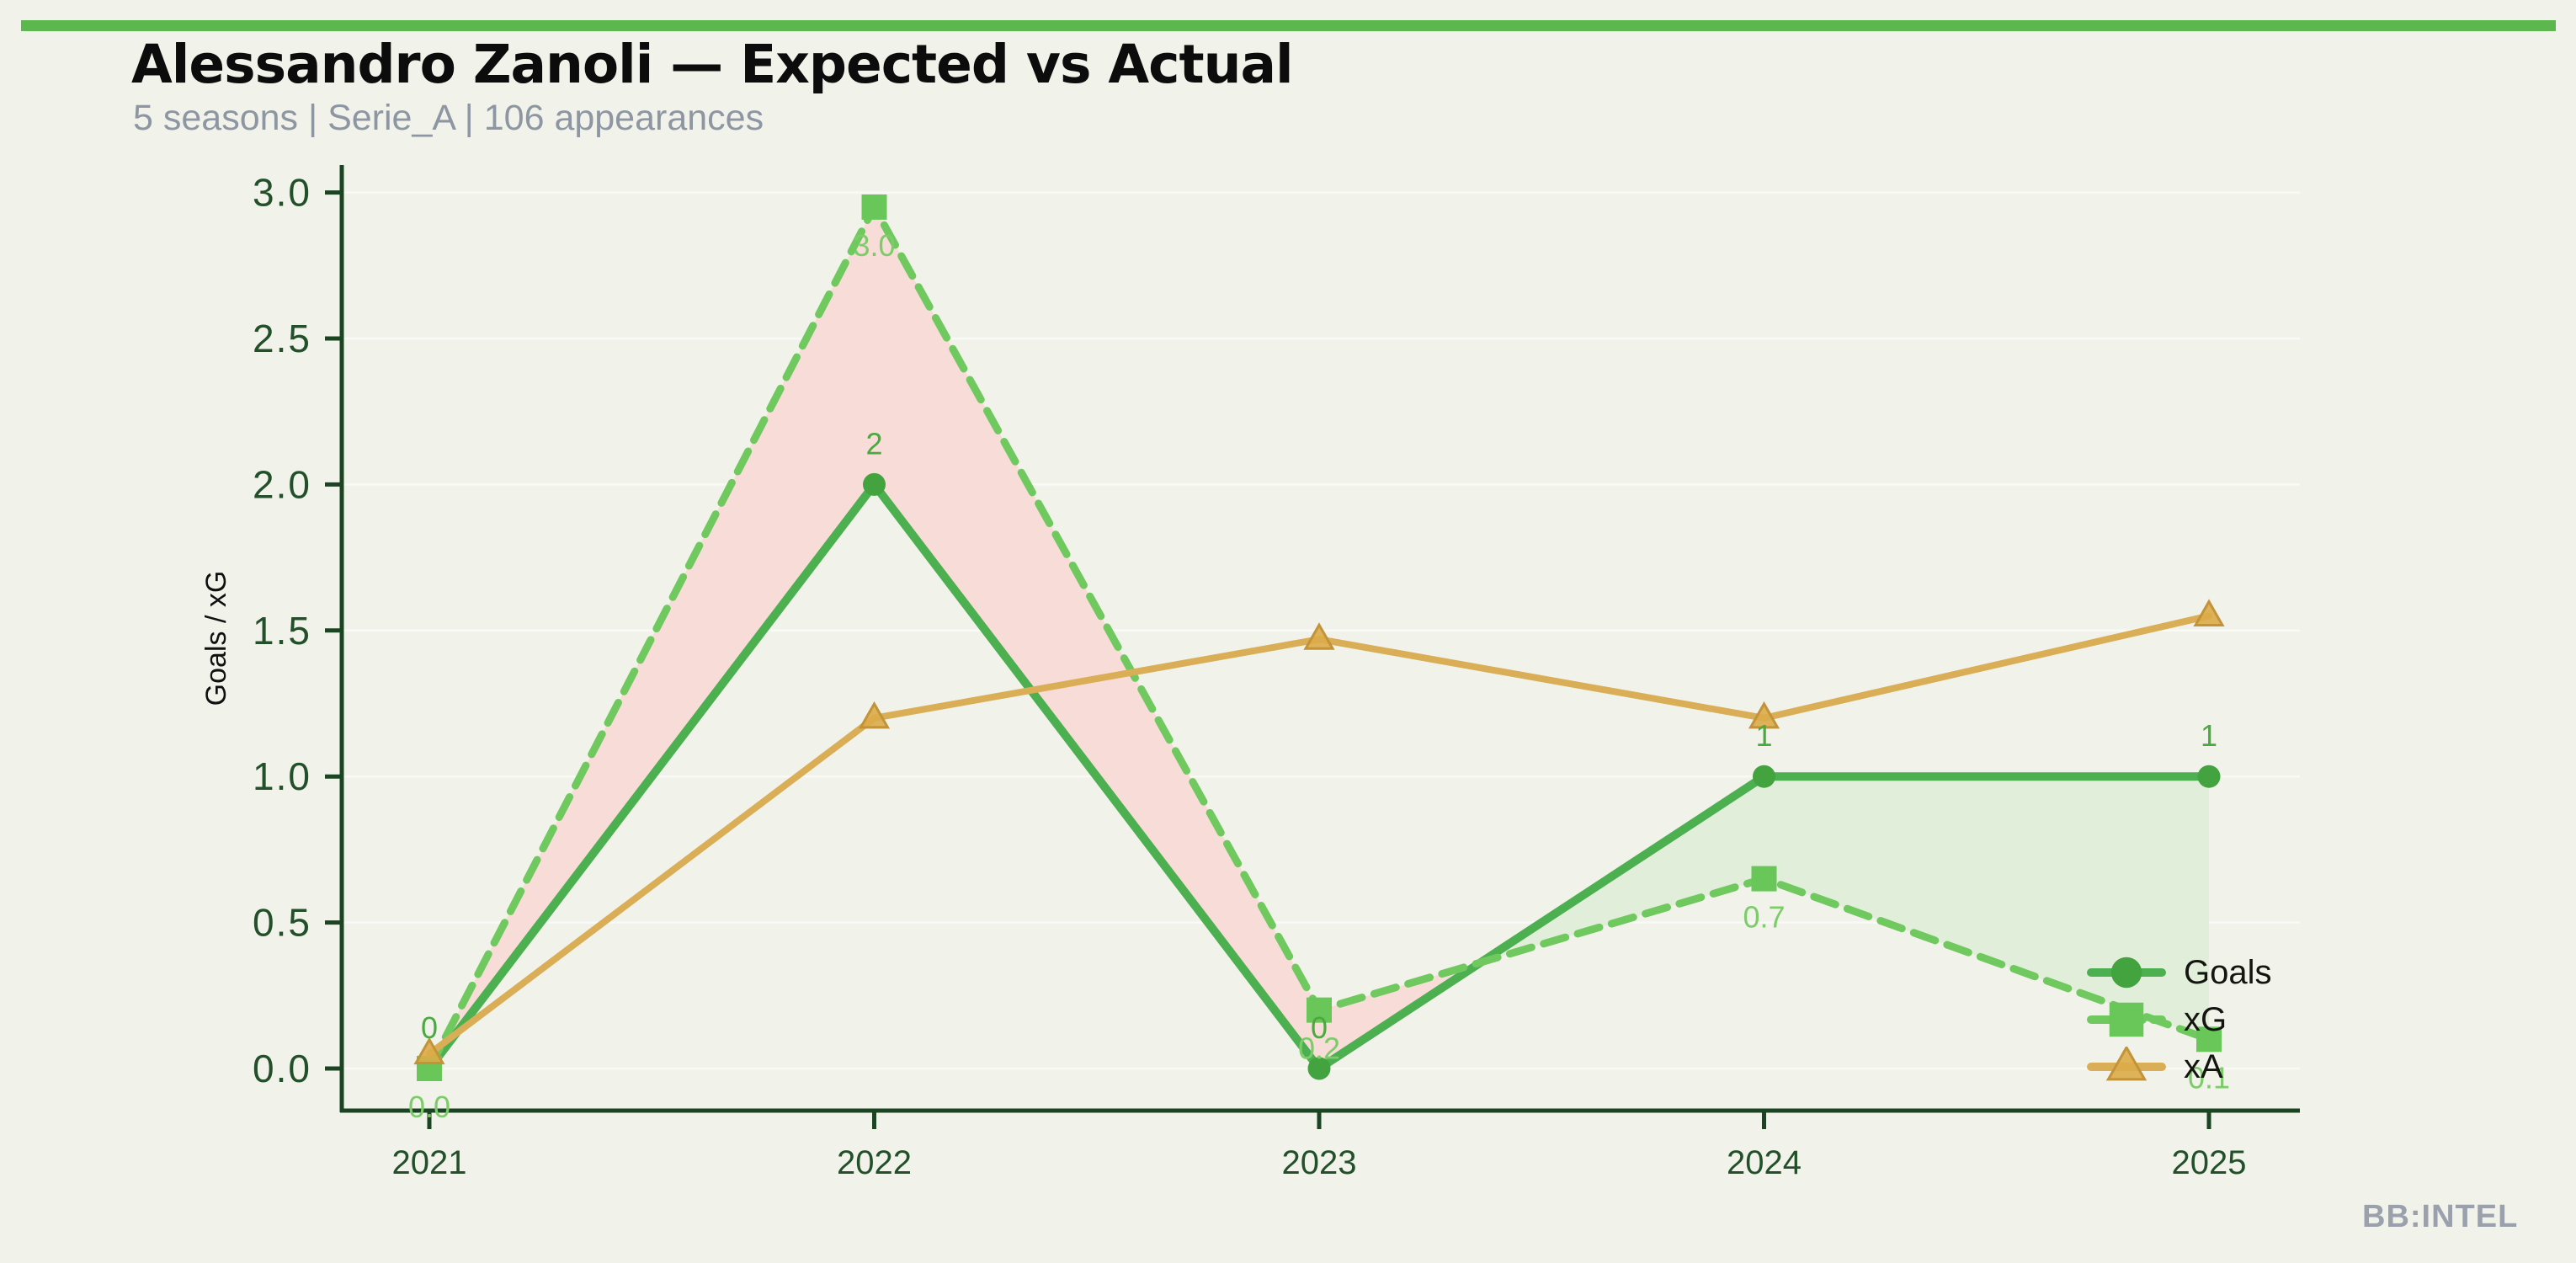 The image size is (2576, 1263). I want to click on legend-label-xg: xG, so click(2206, 1019).